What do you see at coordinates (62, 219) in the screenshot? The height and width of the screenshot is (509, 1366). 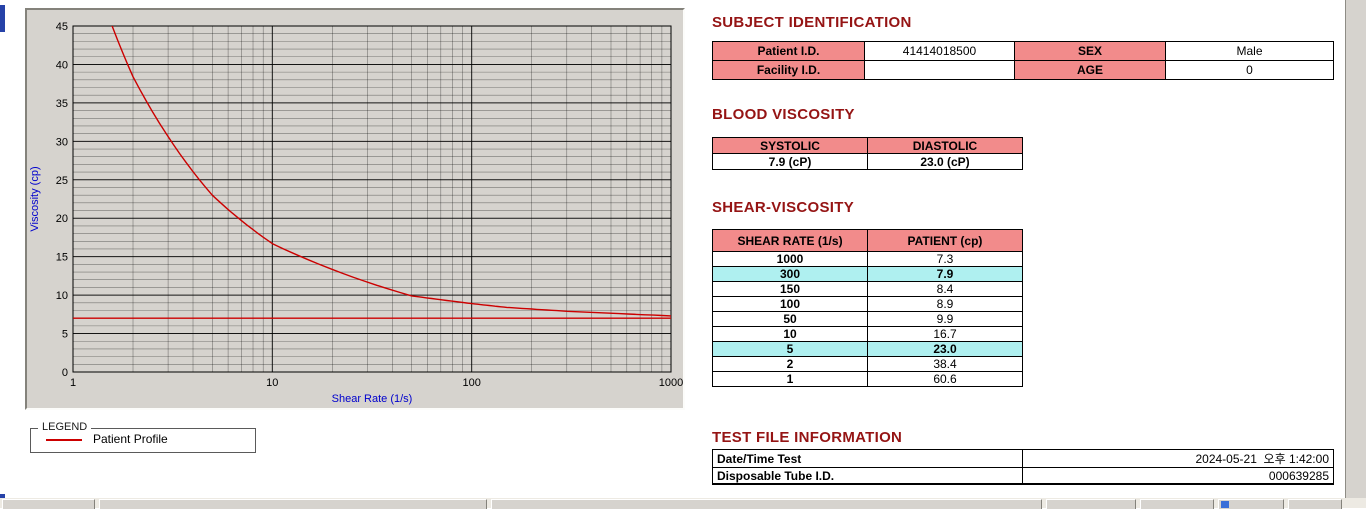 I see `svg-text: 20` at bounding box center [62, 219].